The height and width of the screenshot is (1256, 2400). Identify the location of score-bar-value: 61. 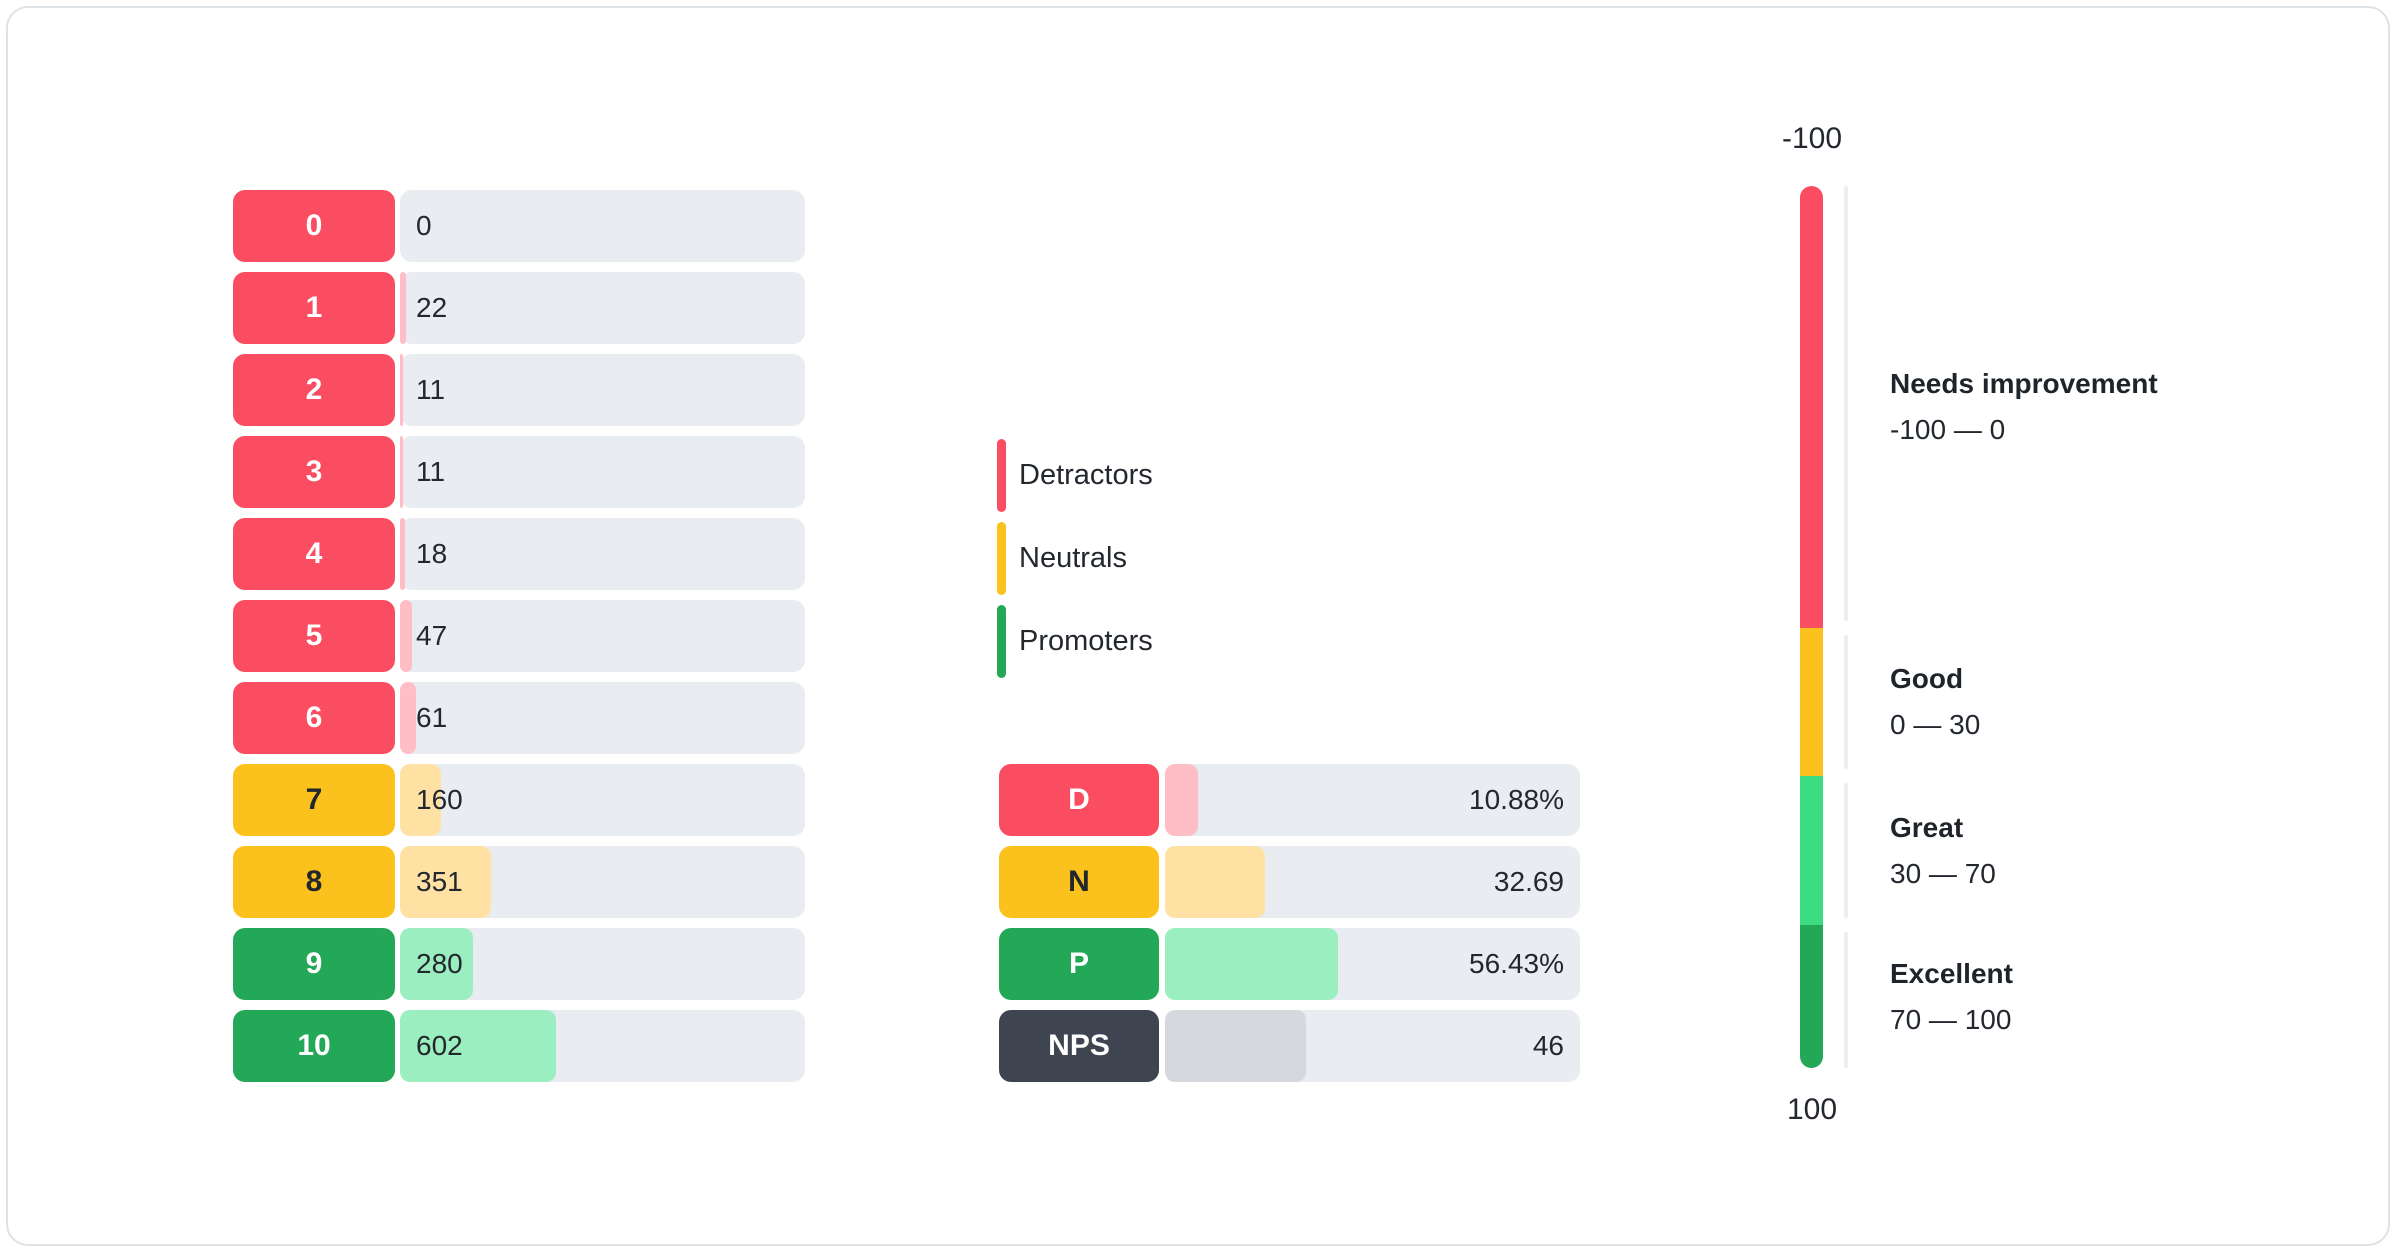
(432, 717).